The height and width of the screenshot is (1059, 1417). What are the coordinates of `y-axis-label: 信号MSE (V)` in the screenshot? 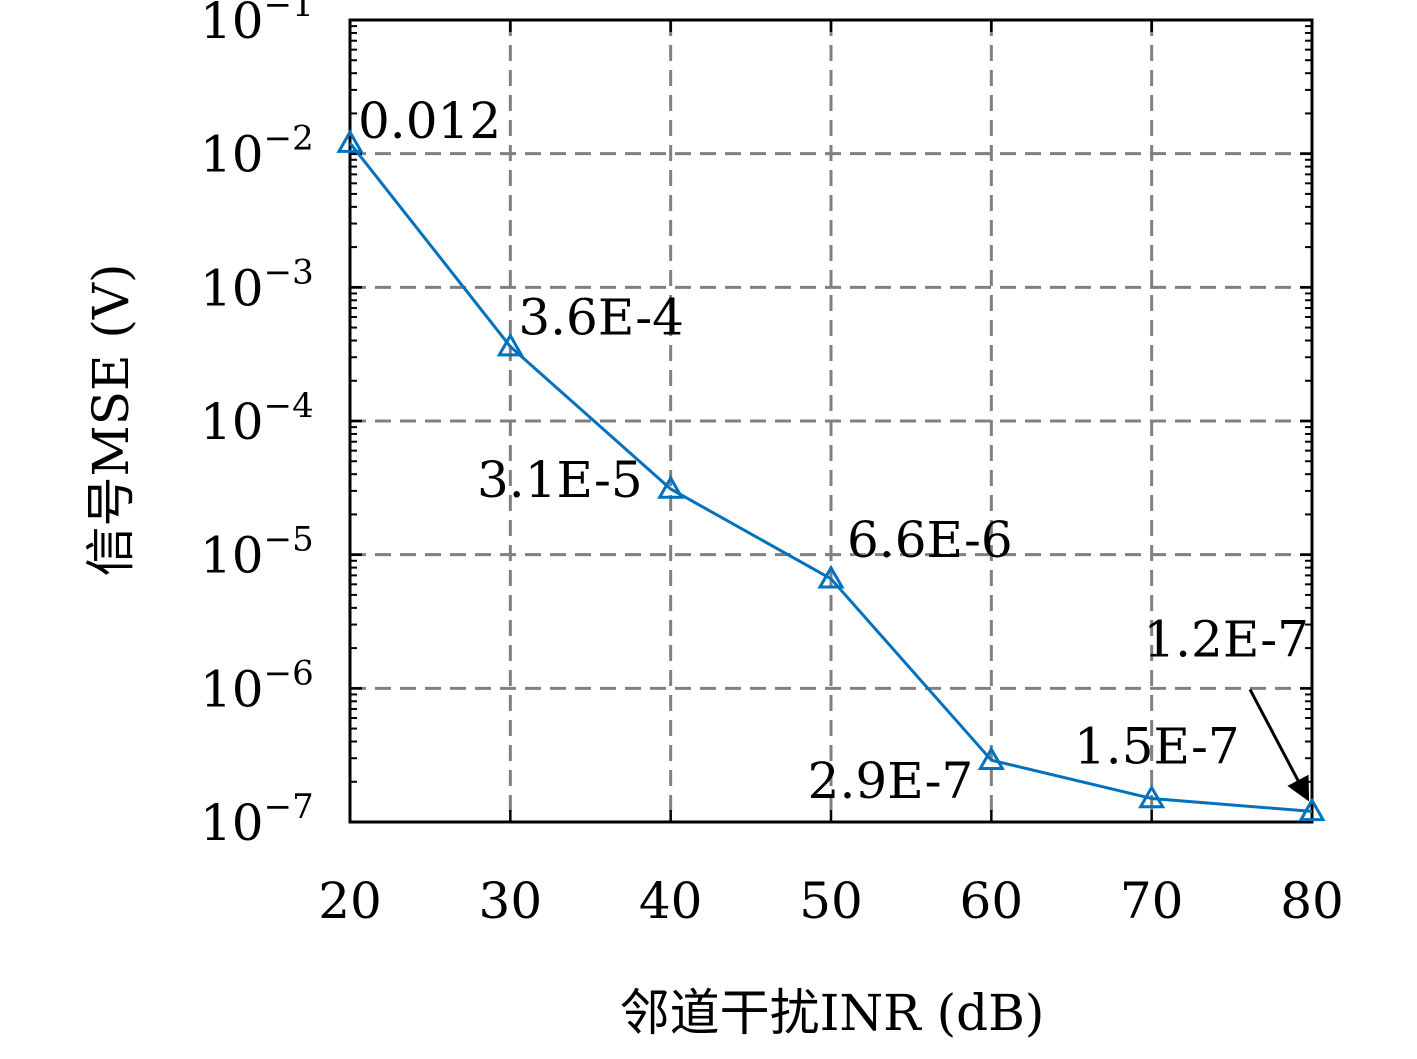 It's located at (111, 420).